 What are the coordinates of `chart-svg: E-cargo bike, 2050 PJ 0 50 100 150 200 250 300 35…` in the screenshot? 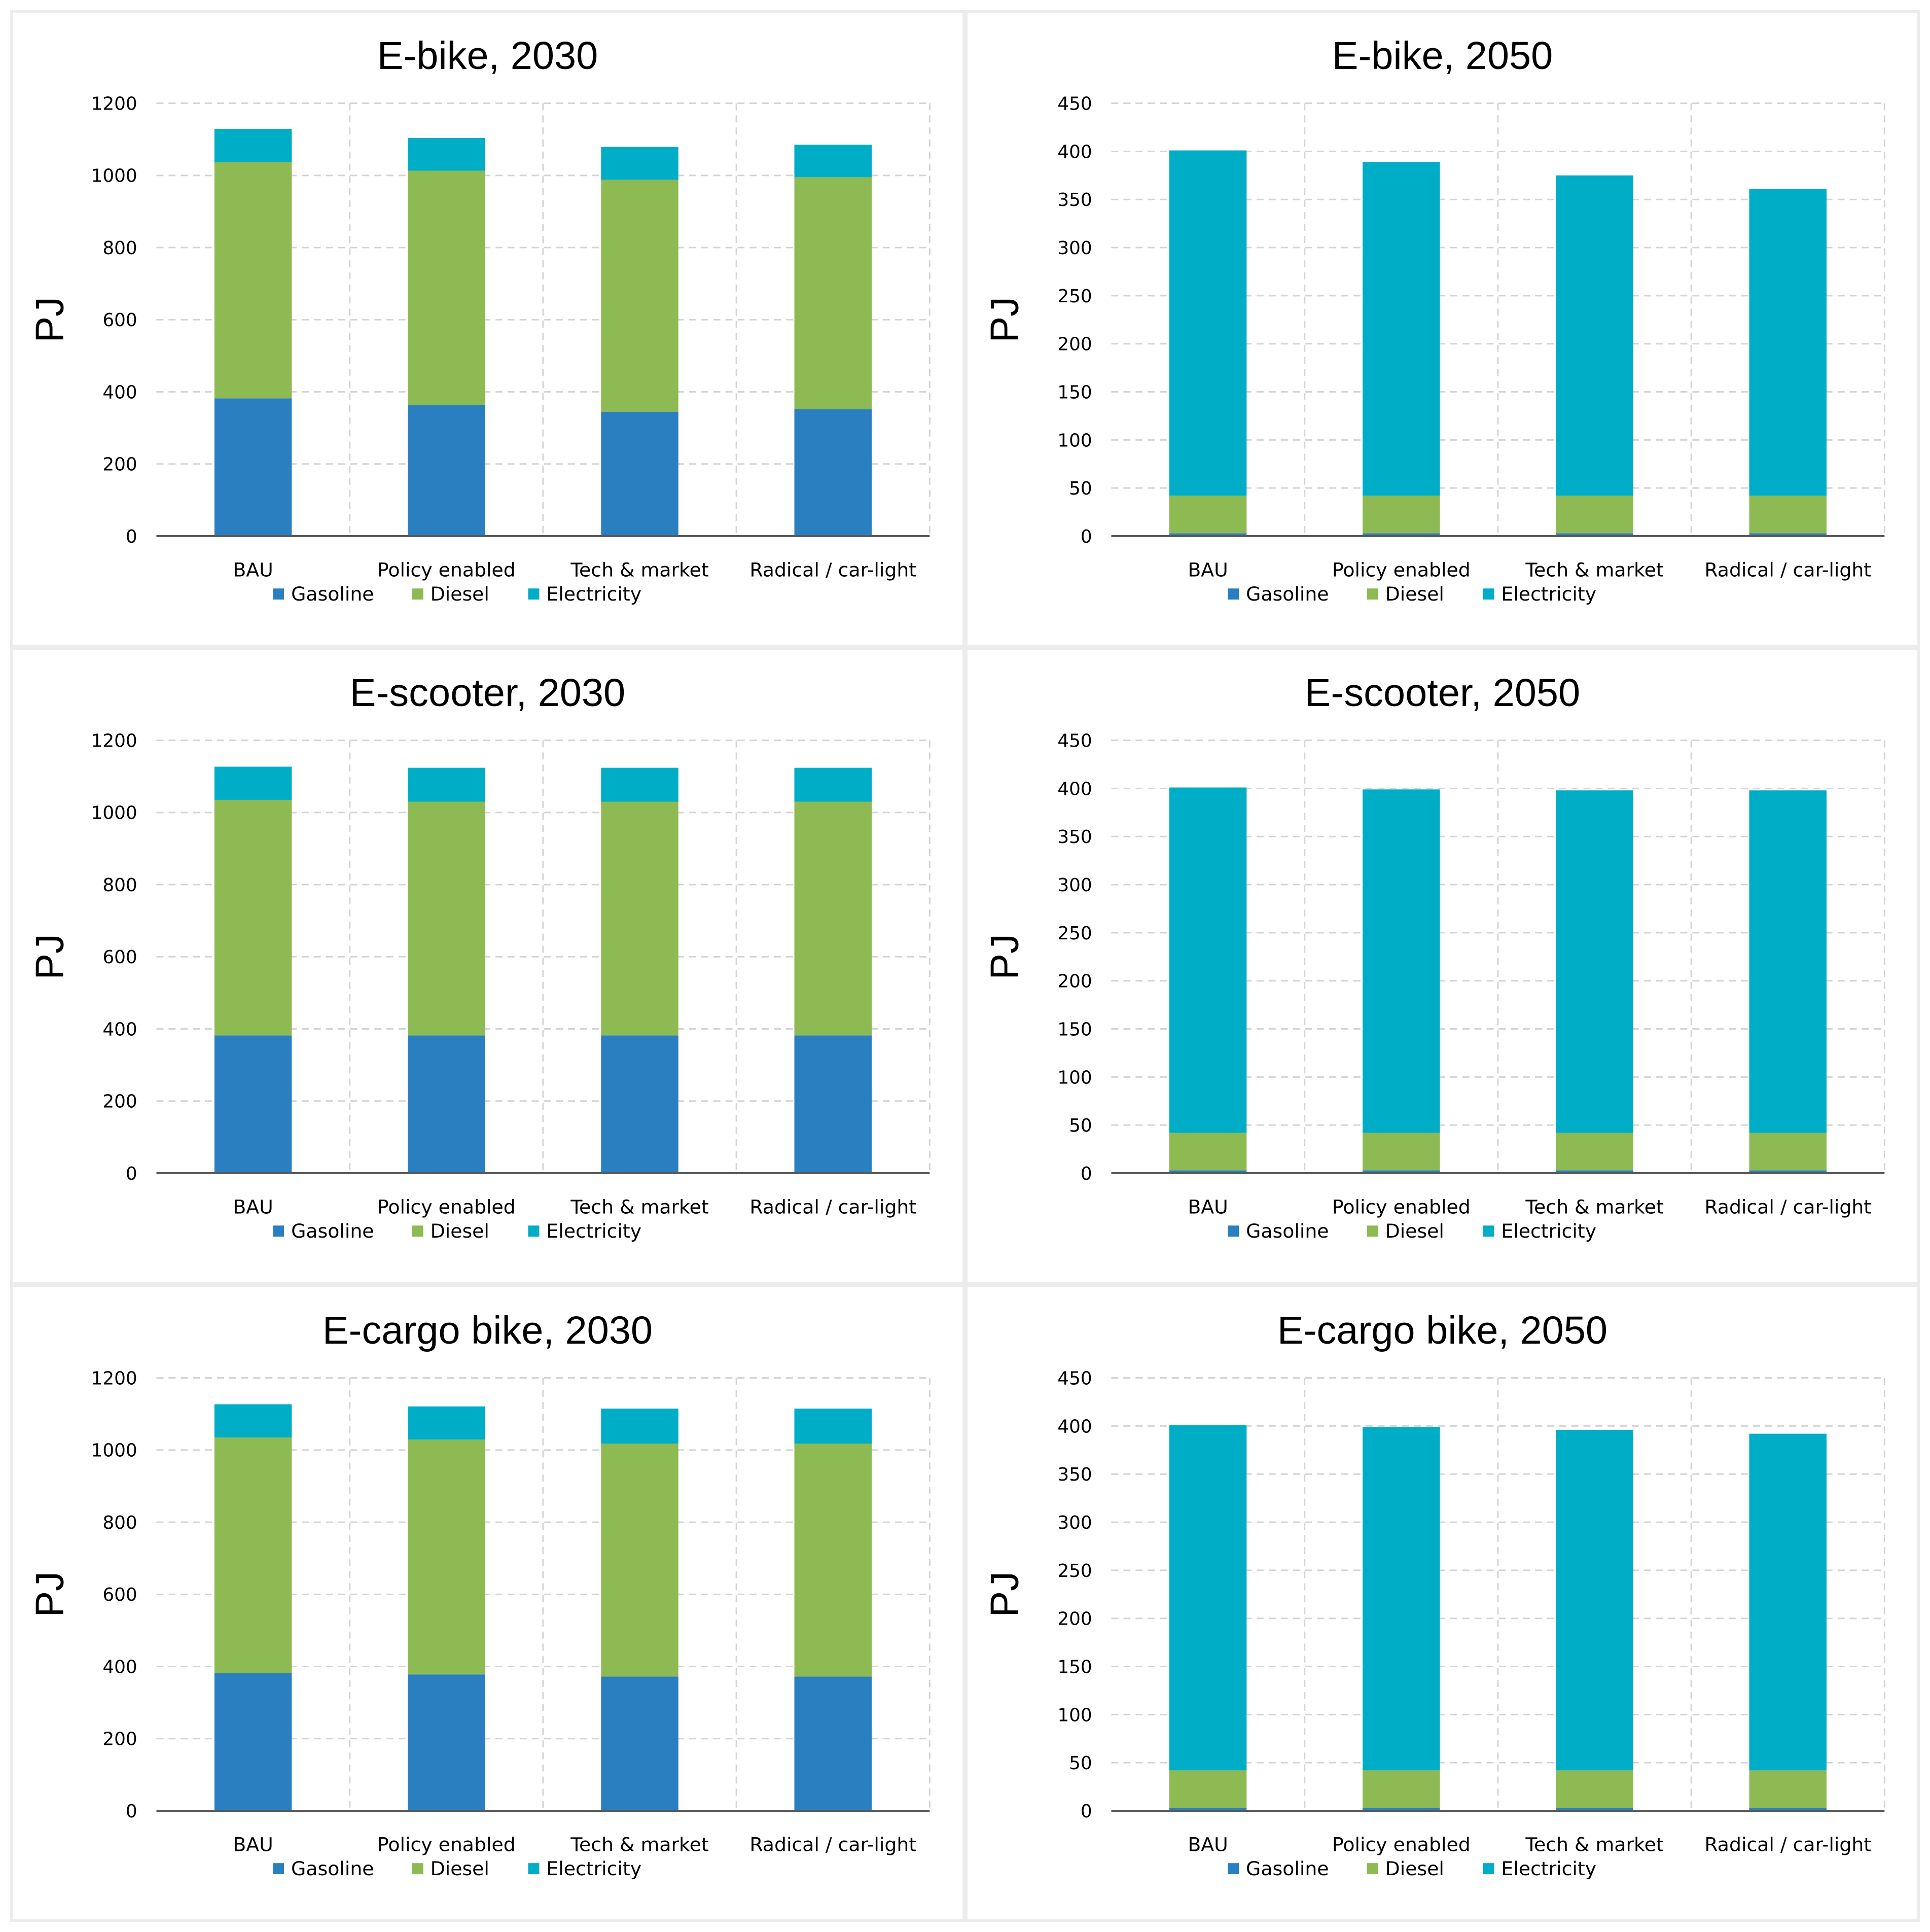 It's located at (1434, 1594).